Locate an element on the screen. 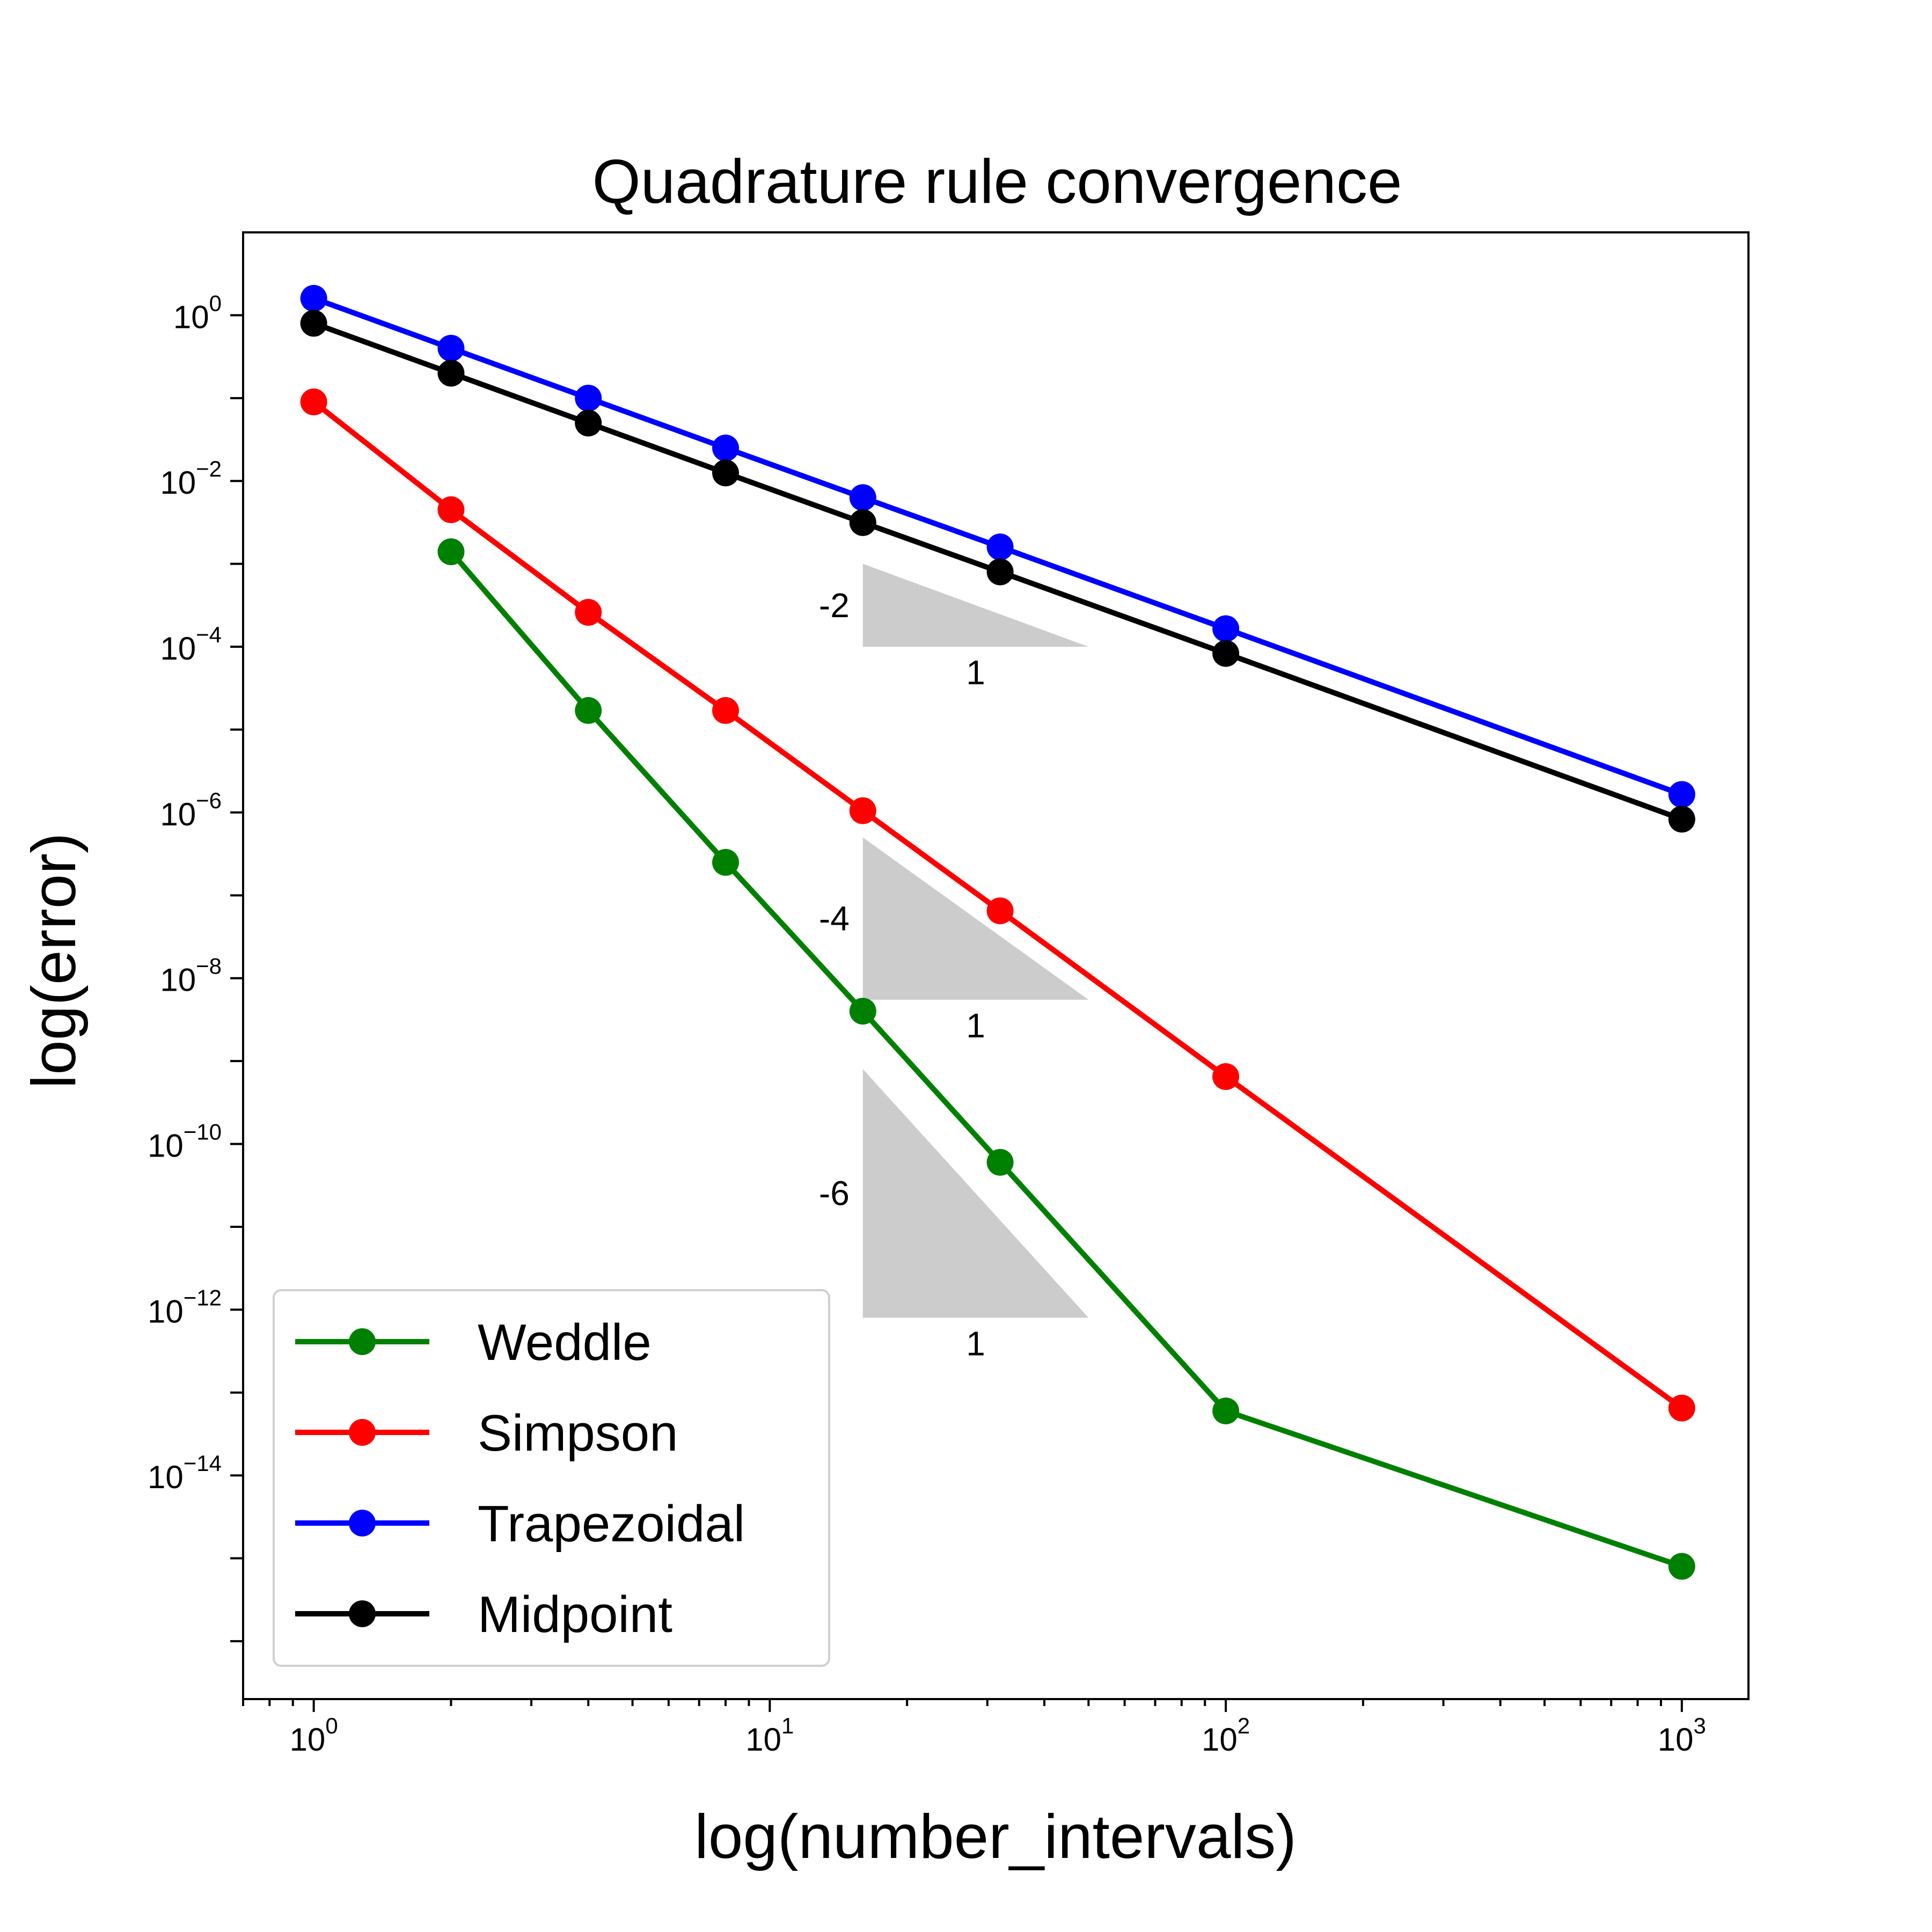  y-tick-label: 10⁻¹⁴ is located at coordinates (185, 1473).